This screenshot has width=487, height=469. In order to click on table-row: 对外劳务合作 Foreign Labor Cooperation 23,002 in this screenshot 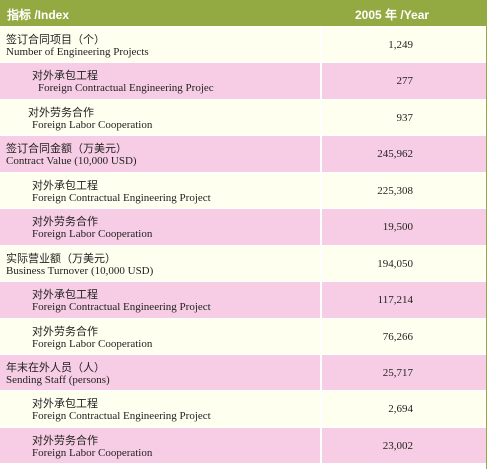, I will do `click(243, 446)`.